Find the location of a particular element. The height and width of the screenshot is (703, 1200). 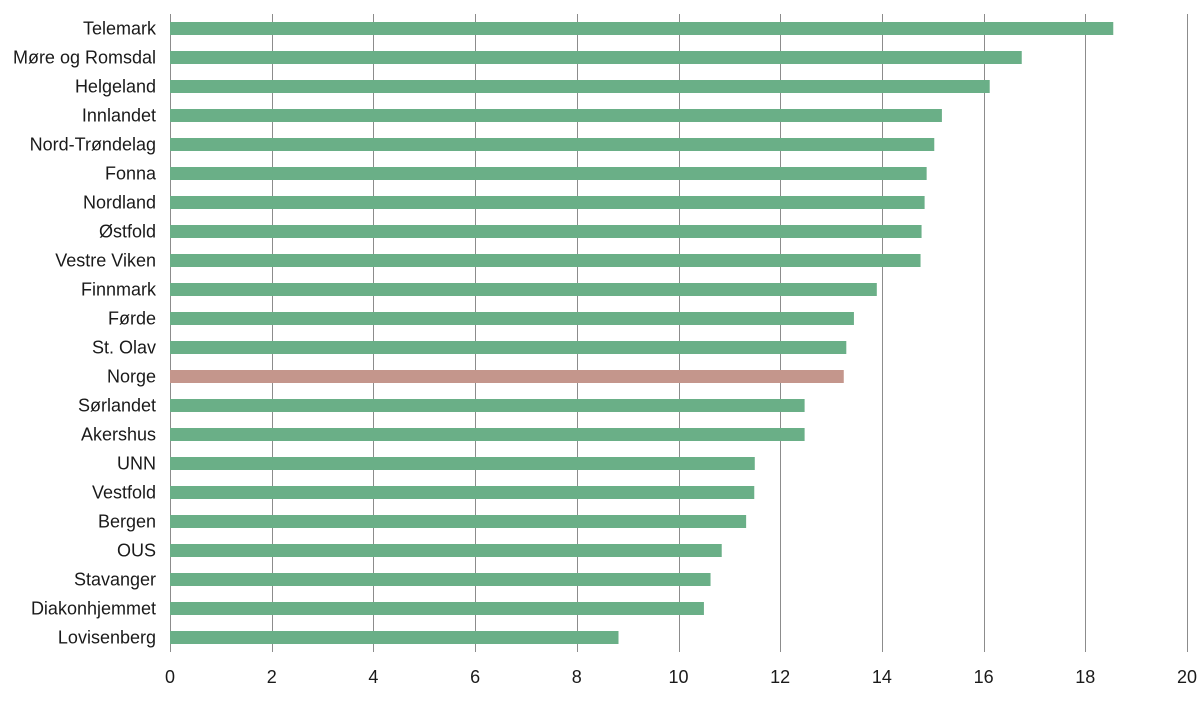

bar-highlight is located at coordinates (507, 376).